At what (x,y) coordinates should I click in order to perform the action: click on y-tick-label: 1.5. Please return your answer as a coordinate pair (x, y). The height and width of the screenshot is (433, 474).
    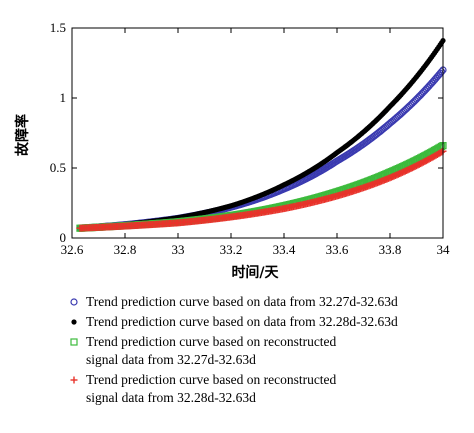
    Looking at the image, I should click on (58, 27).